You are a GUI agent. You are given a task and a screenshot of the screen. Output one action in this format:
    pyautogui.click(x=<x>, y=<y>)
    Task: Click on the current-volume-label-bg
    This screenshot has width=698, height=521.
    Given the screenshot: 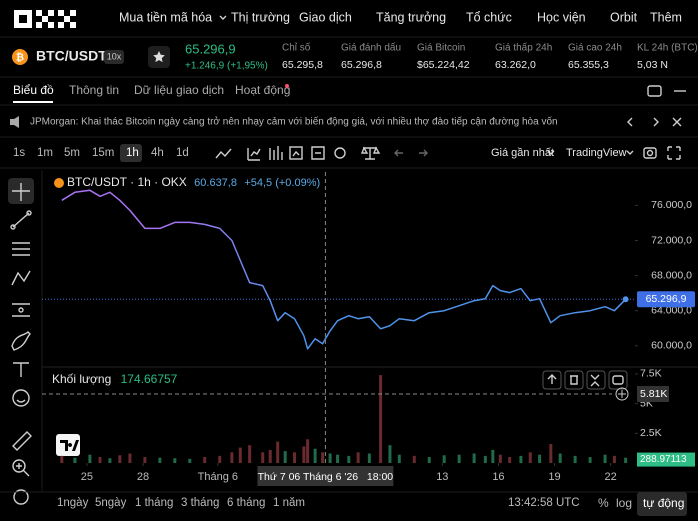 What is the action you would take?
    pyautogui.click(x=666, y=459)
    